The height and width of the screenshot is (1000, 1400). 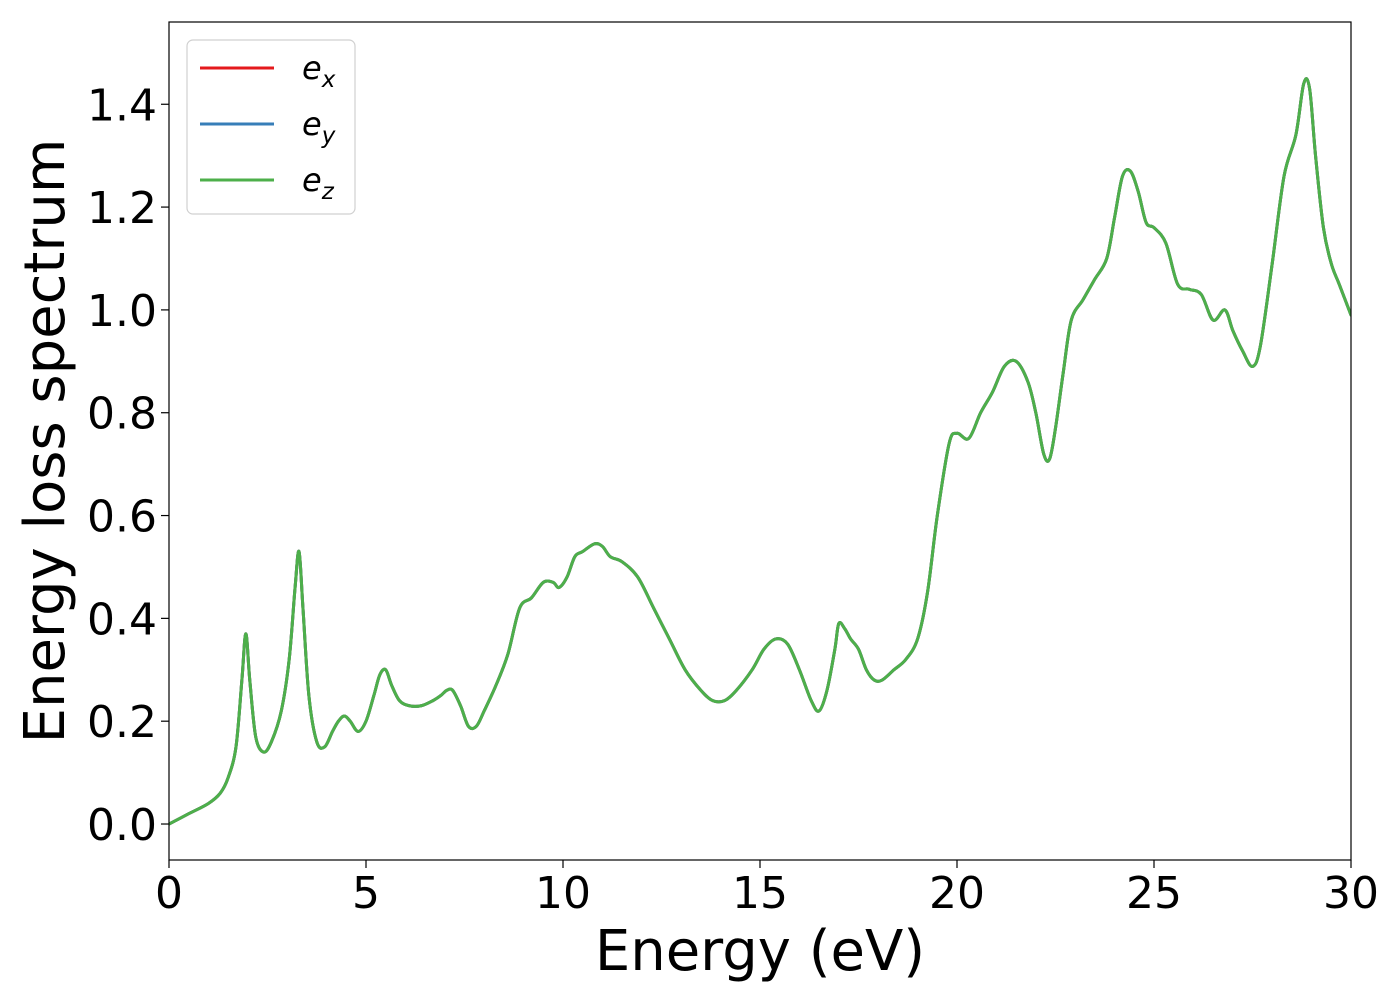 I want to click on x-tick-label: 30, so click(x=1351, y=893).